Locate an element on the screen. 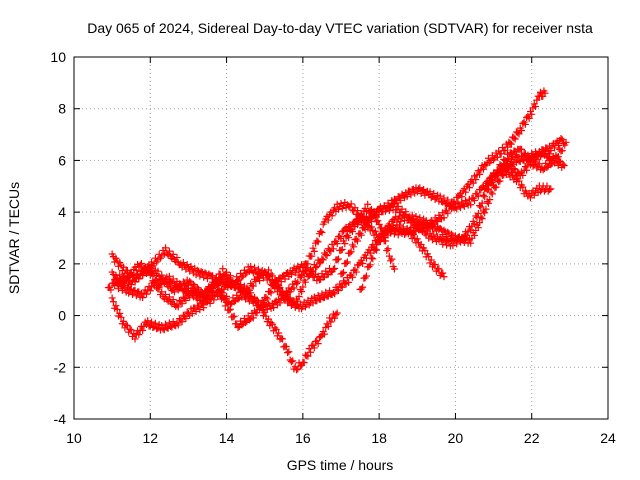  y-tick-label: -2 is located at coordinates (60, 367).